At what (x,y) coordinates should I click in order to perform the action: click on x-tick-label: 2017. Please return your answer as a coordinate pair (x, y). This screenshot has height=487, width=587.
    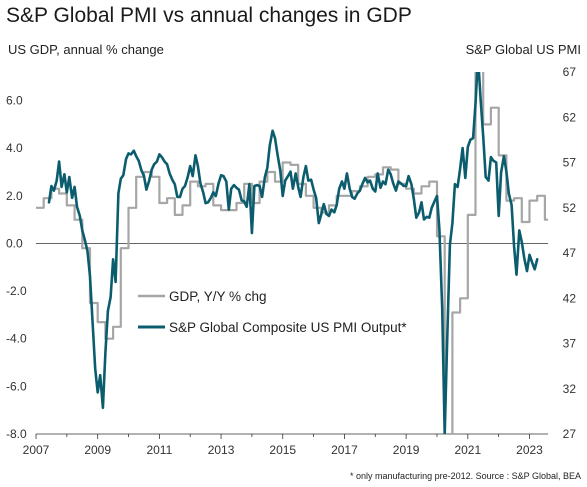
    Looking at the image, I should click on (344, 450).